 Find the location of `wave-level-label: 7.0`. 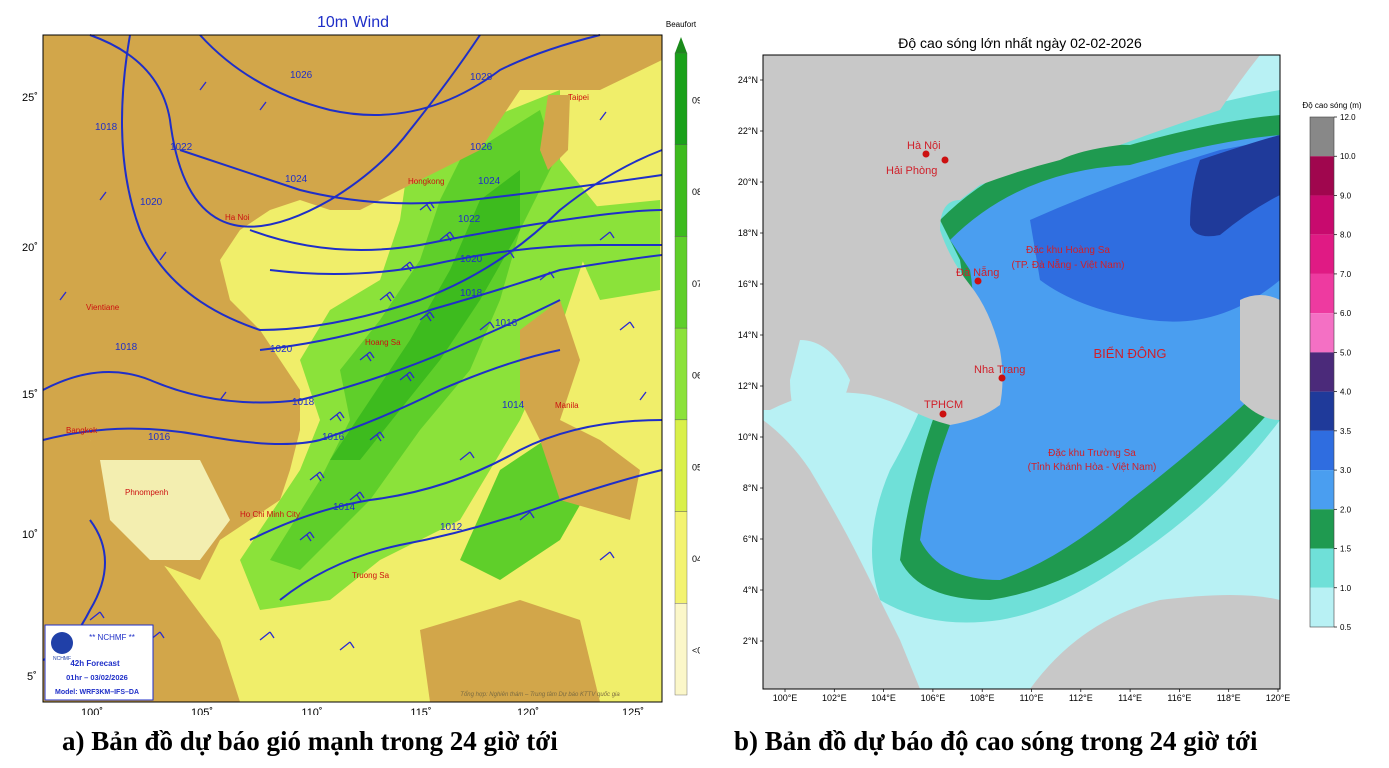

wave-level-label: 7.0 is located at coordinates (1346, 274).